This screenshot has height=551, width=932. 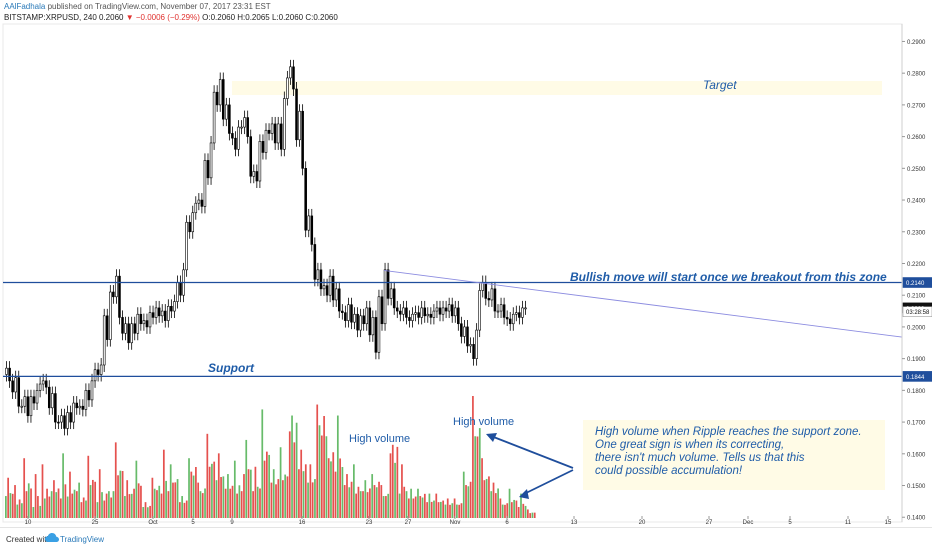 I want to click on y-tick-label: 0.2500, so click(x=916, y=170).